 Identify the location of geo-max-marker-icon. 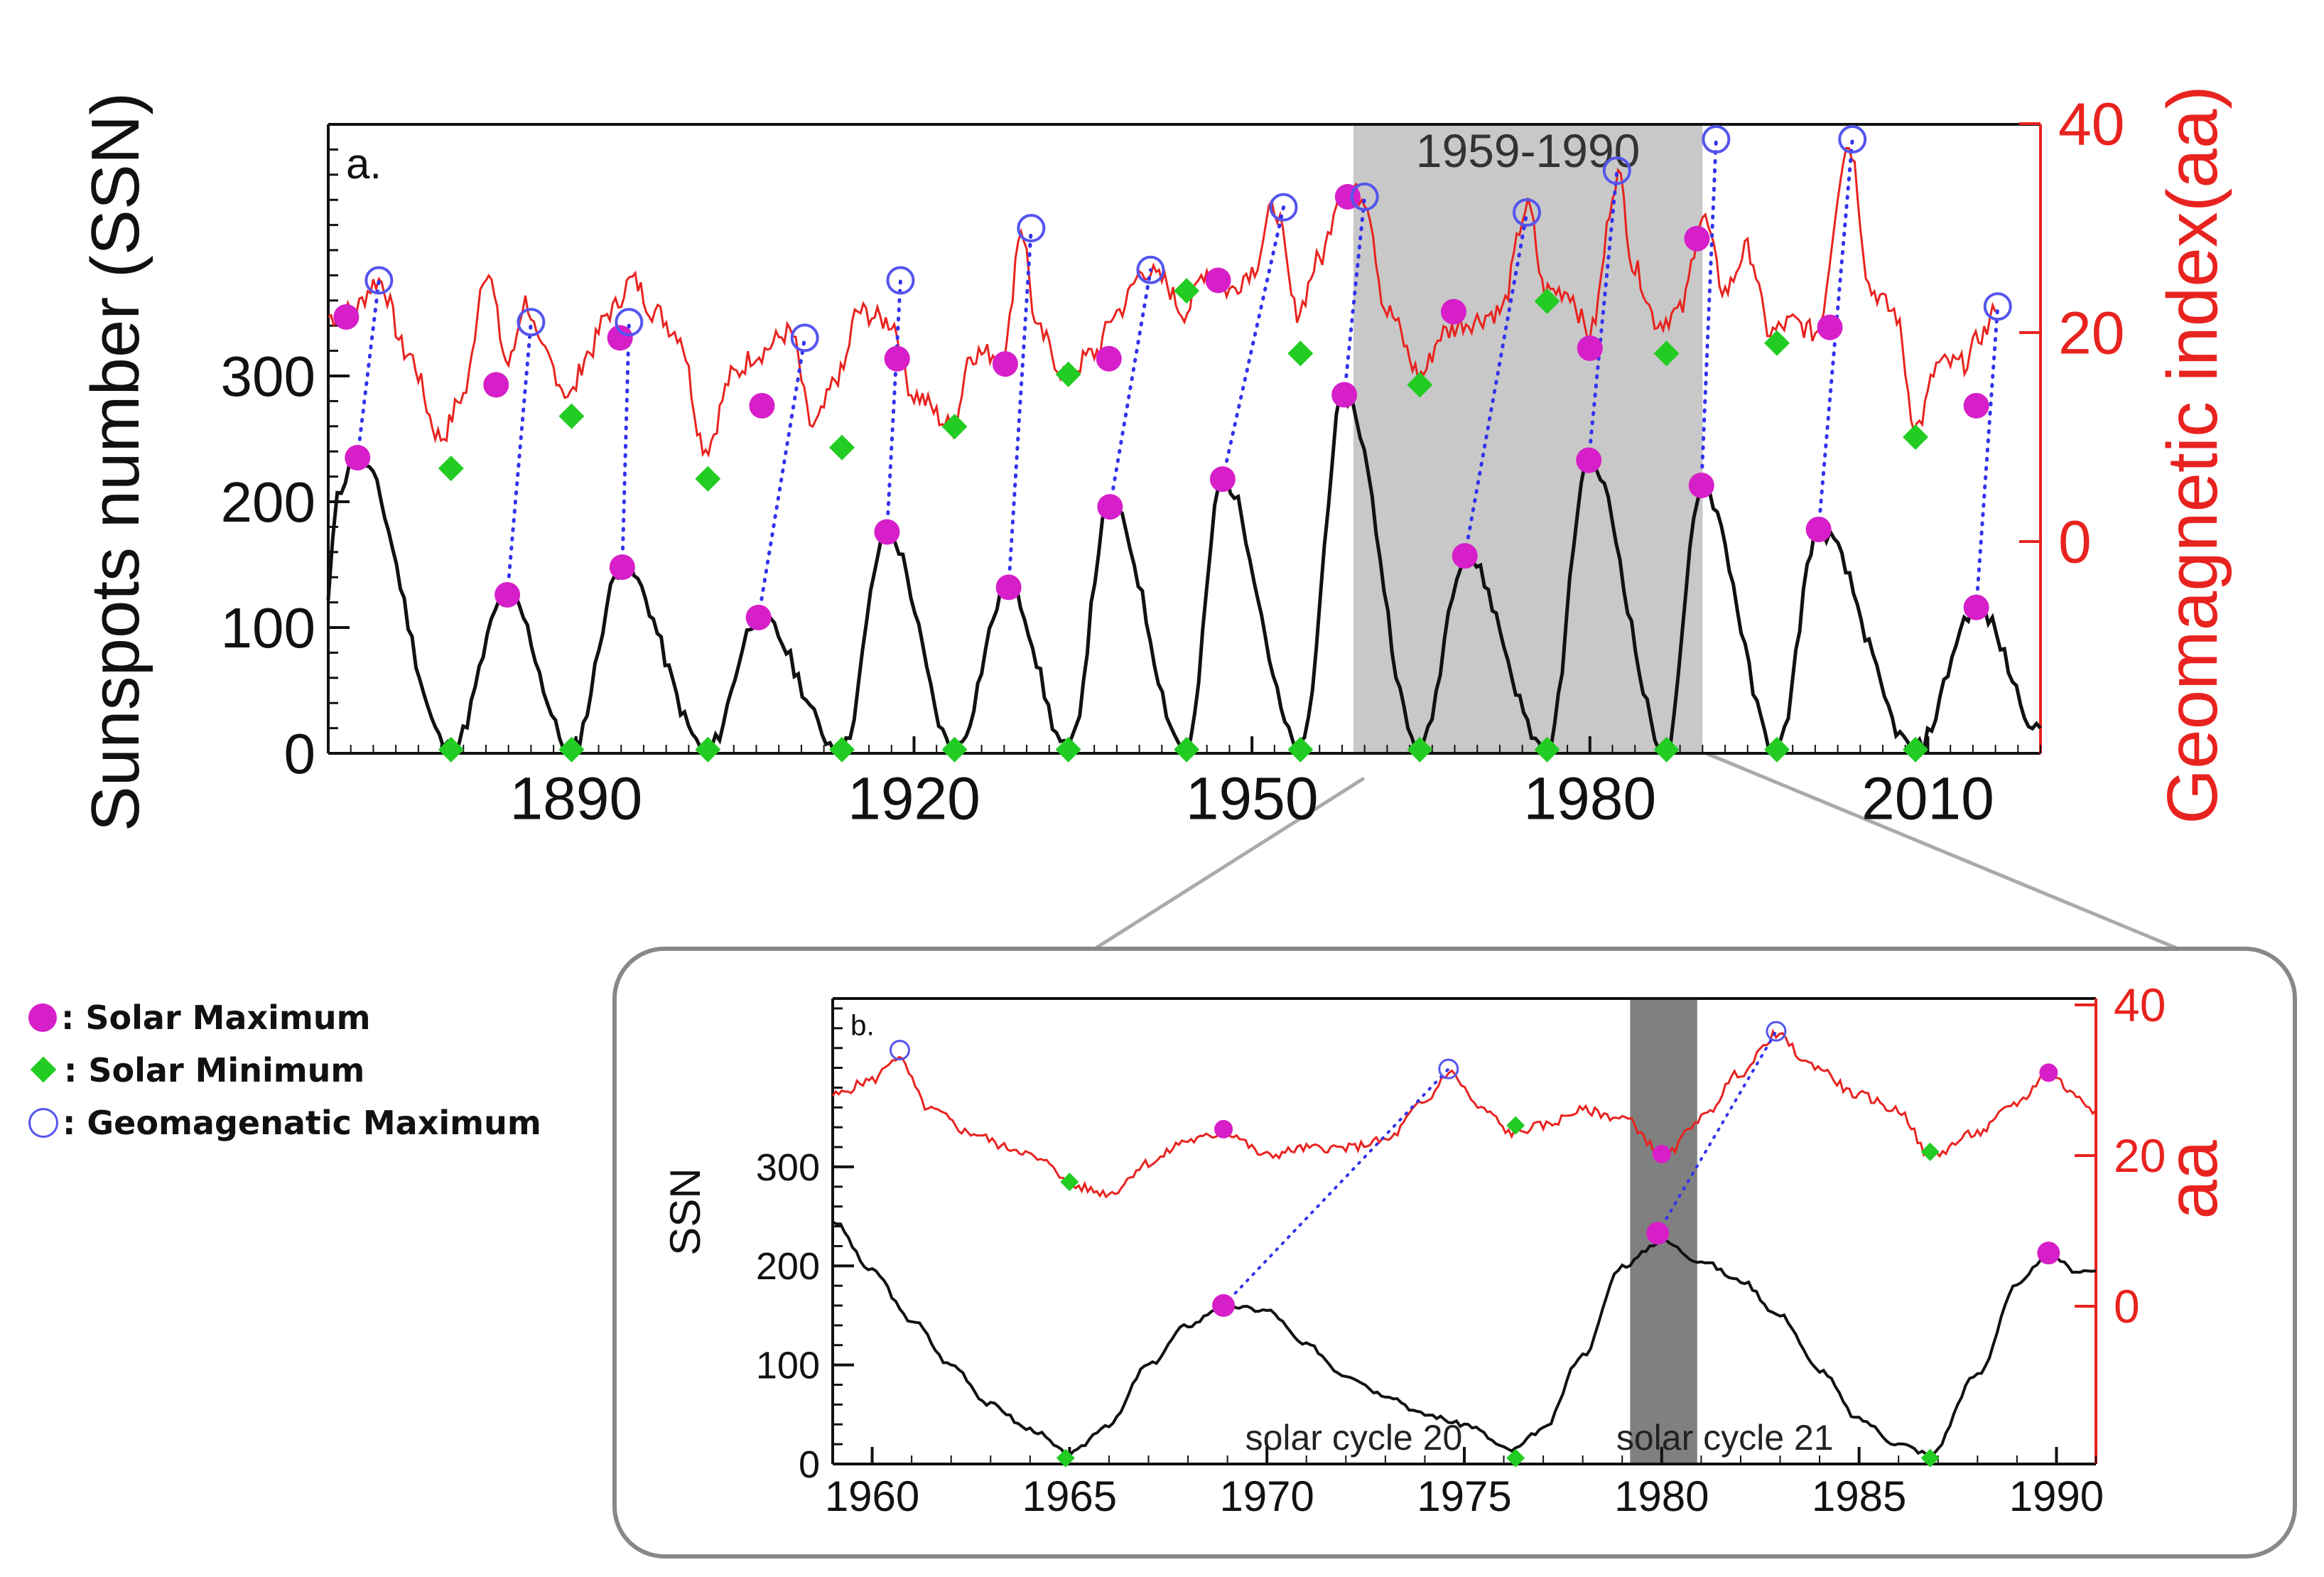
(43, 1123).